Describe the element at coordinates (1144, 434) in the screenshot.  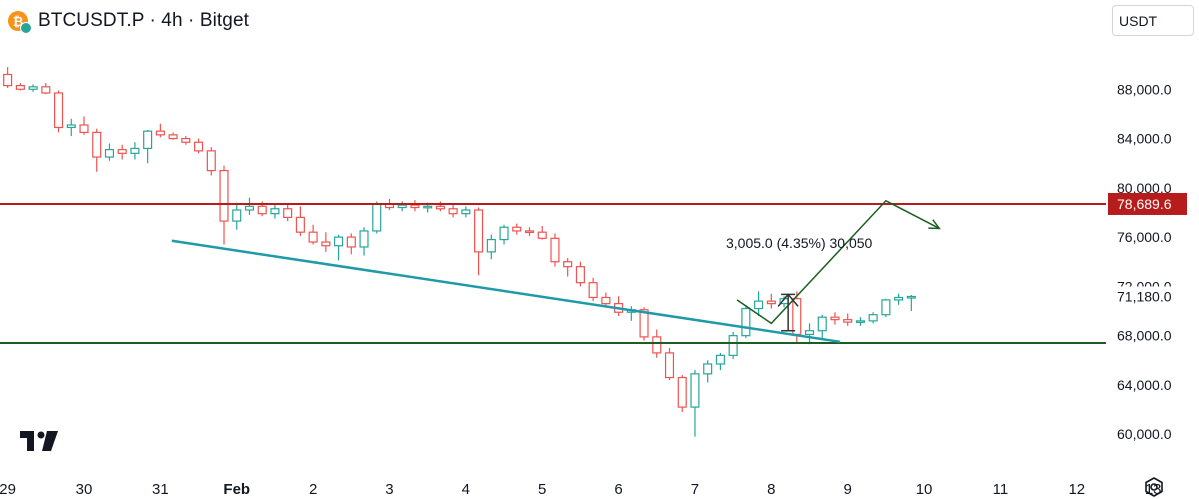
I see `y-tick-label: 60,000.0` at that location.